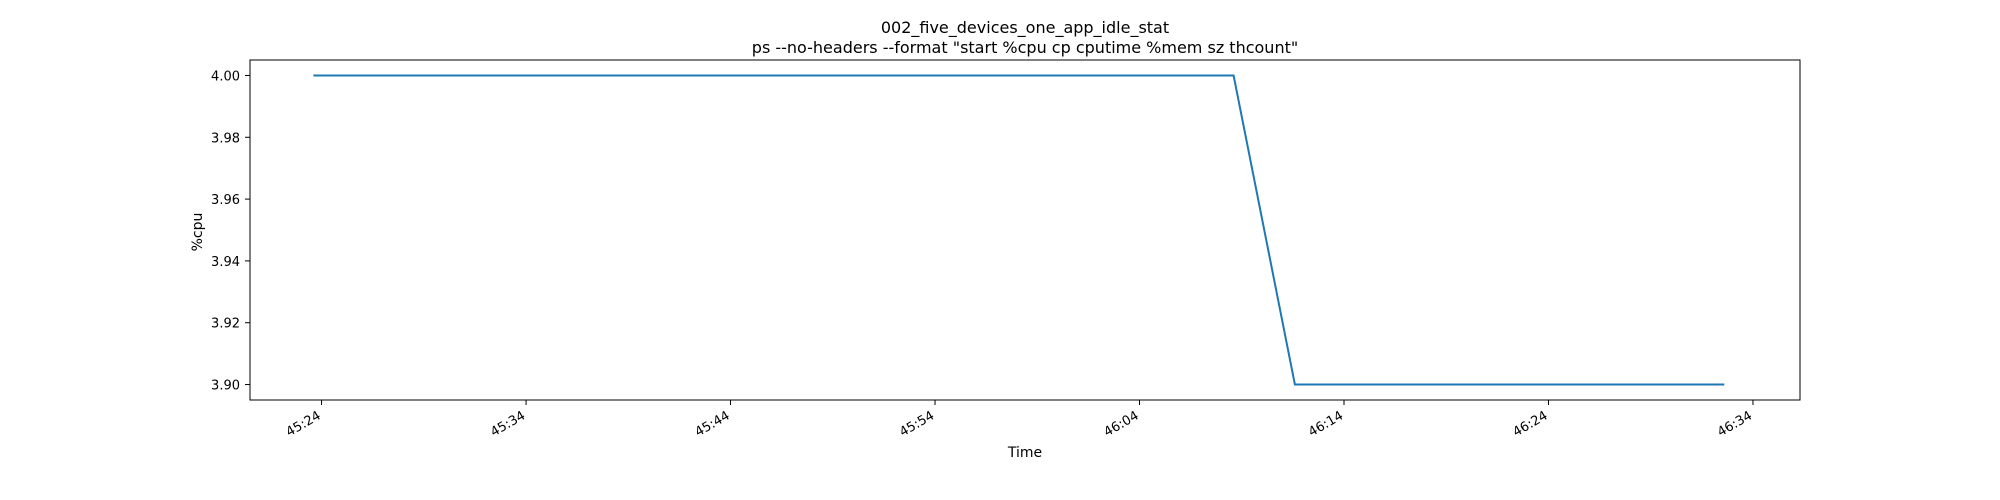  What do you see at coordinates (1735, 424) in the screenshot?
I see `x-tick-label: 46:34` at bounding box center [1735, 424].